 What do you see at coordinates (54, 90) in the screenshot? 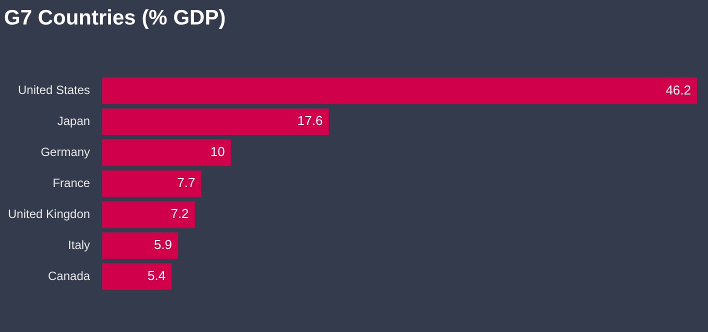
I see `y-tick-label: United States` at bounding box center [54, 90].